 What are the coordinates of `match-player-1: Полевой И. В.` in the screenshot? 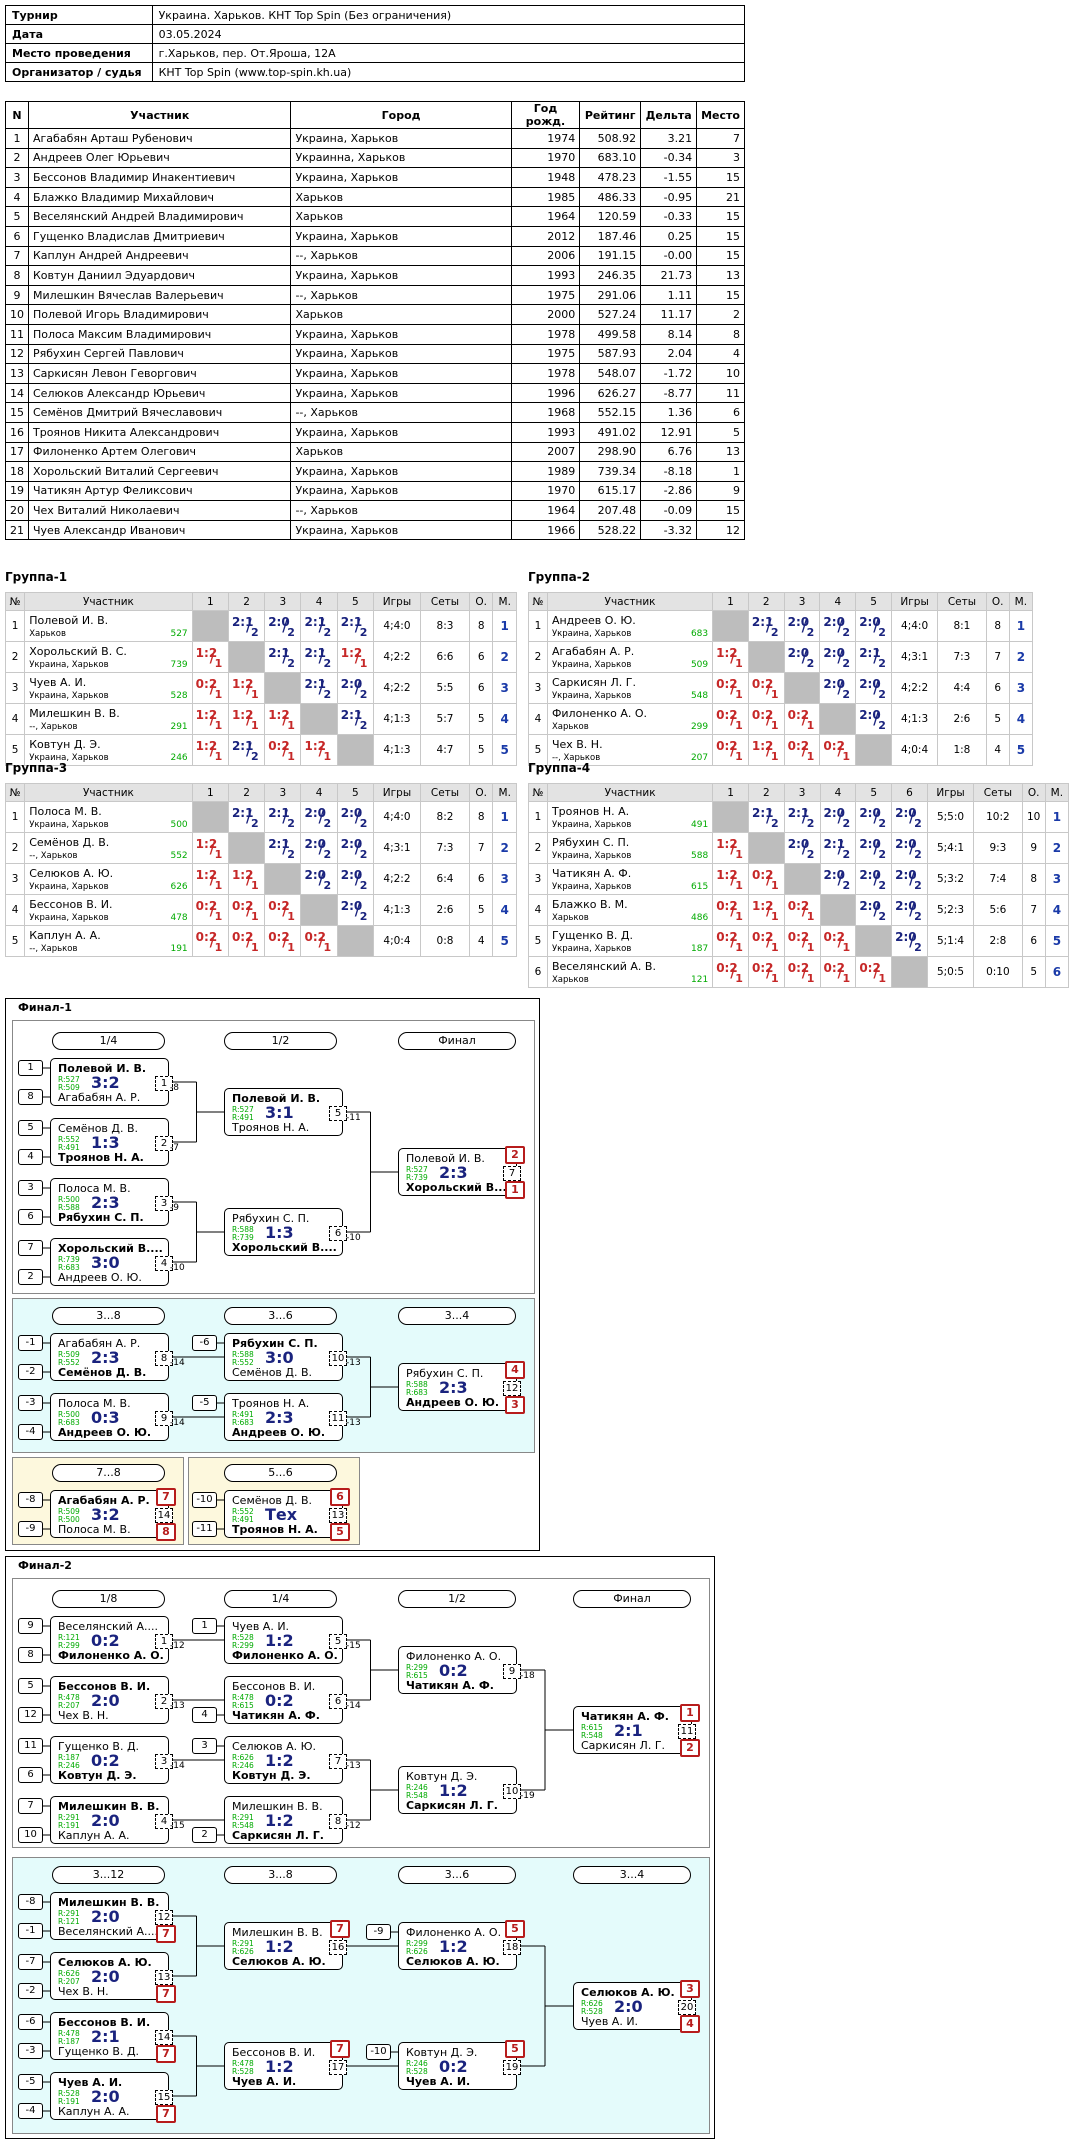 It's located at (276, 1098).